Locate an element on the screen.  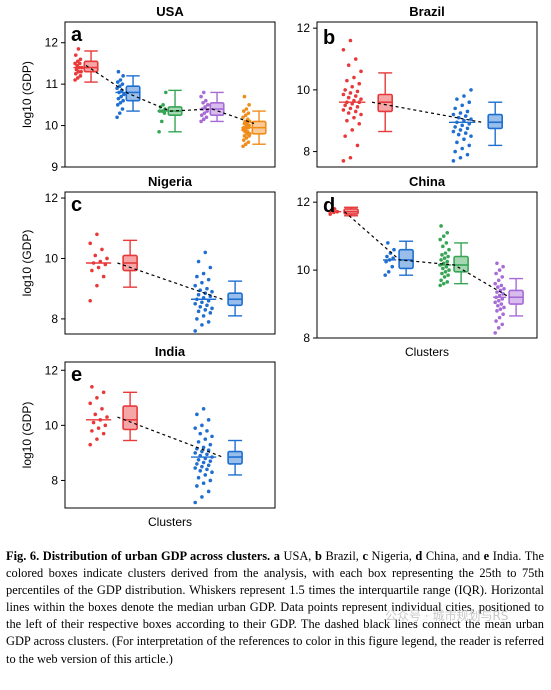
y-tick-label-d: 8 is located at coordinates (306, 338).